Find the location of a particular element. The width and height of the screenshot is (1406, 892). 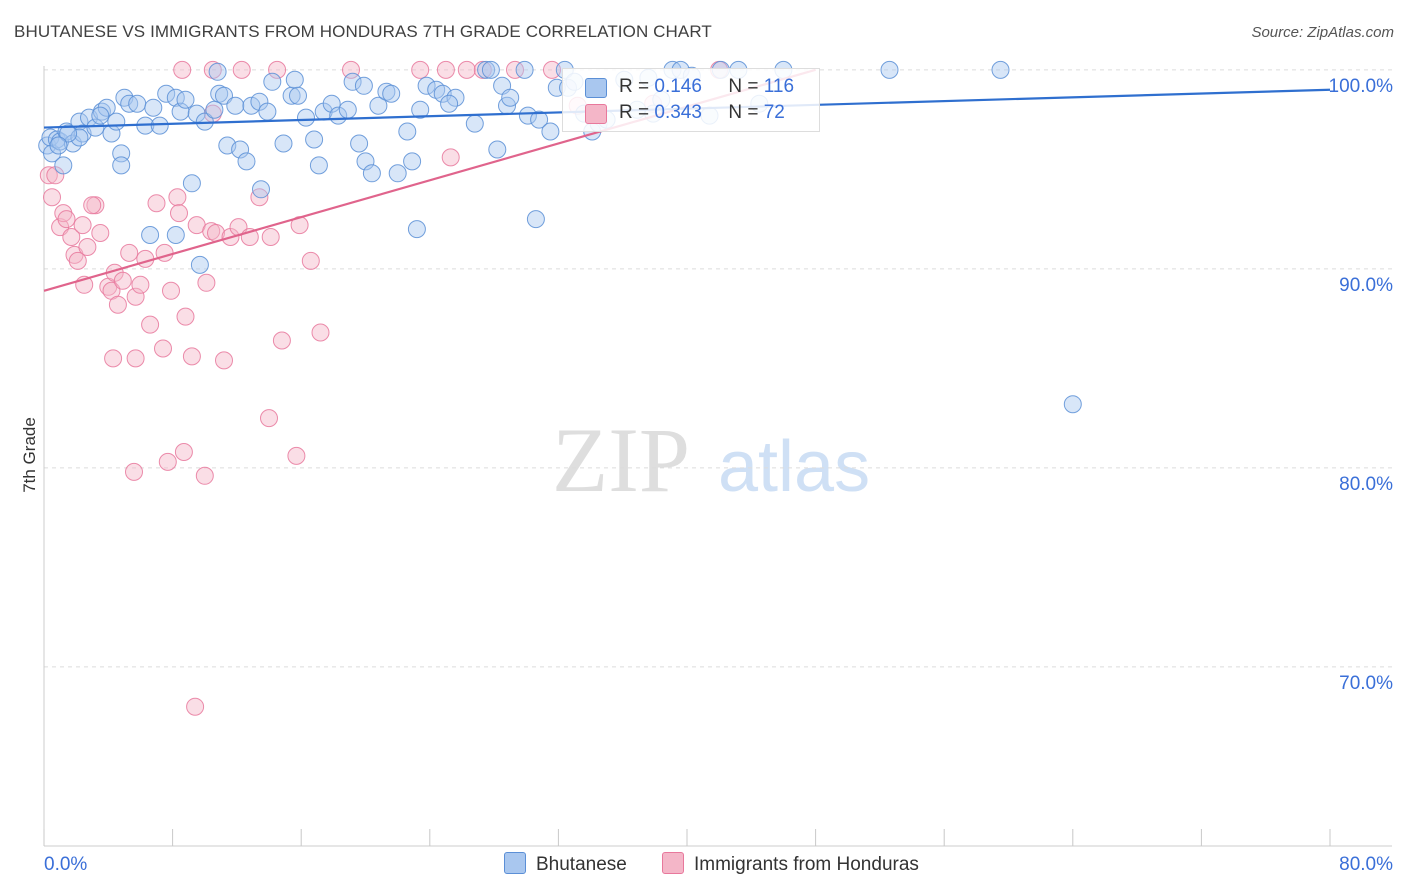

x-tick-label-max: 80.0% is located at coordinates (1366, 864).